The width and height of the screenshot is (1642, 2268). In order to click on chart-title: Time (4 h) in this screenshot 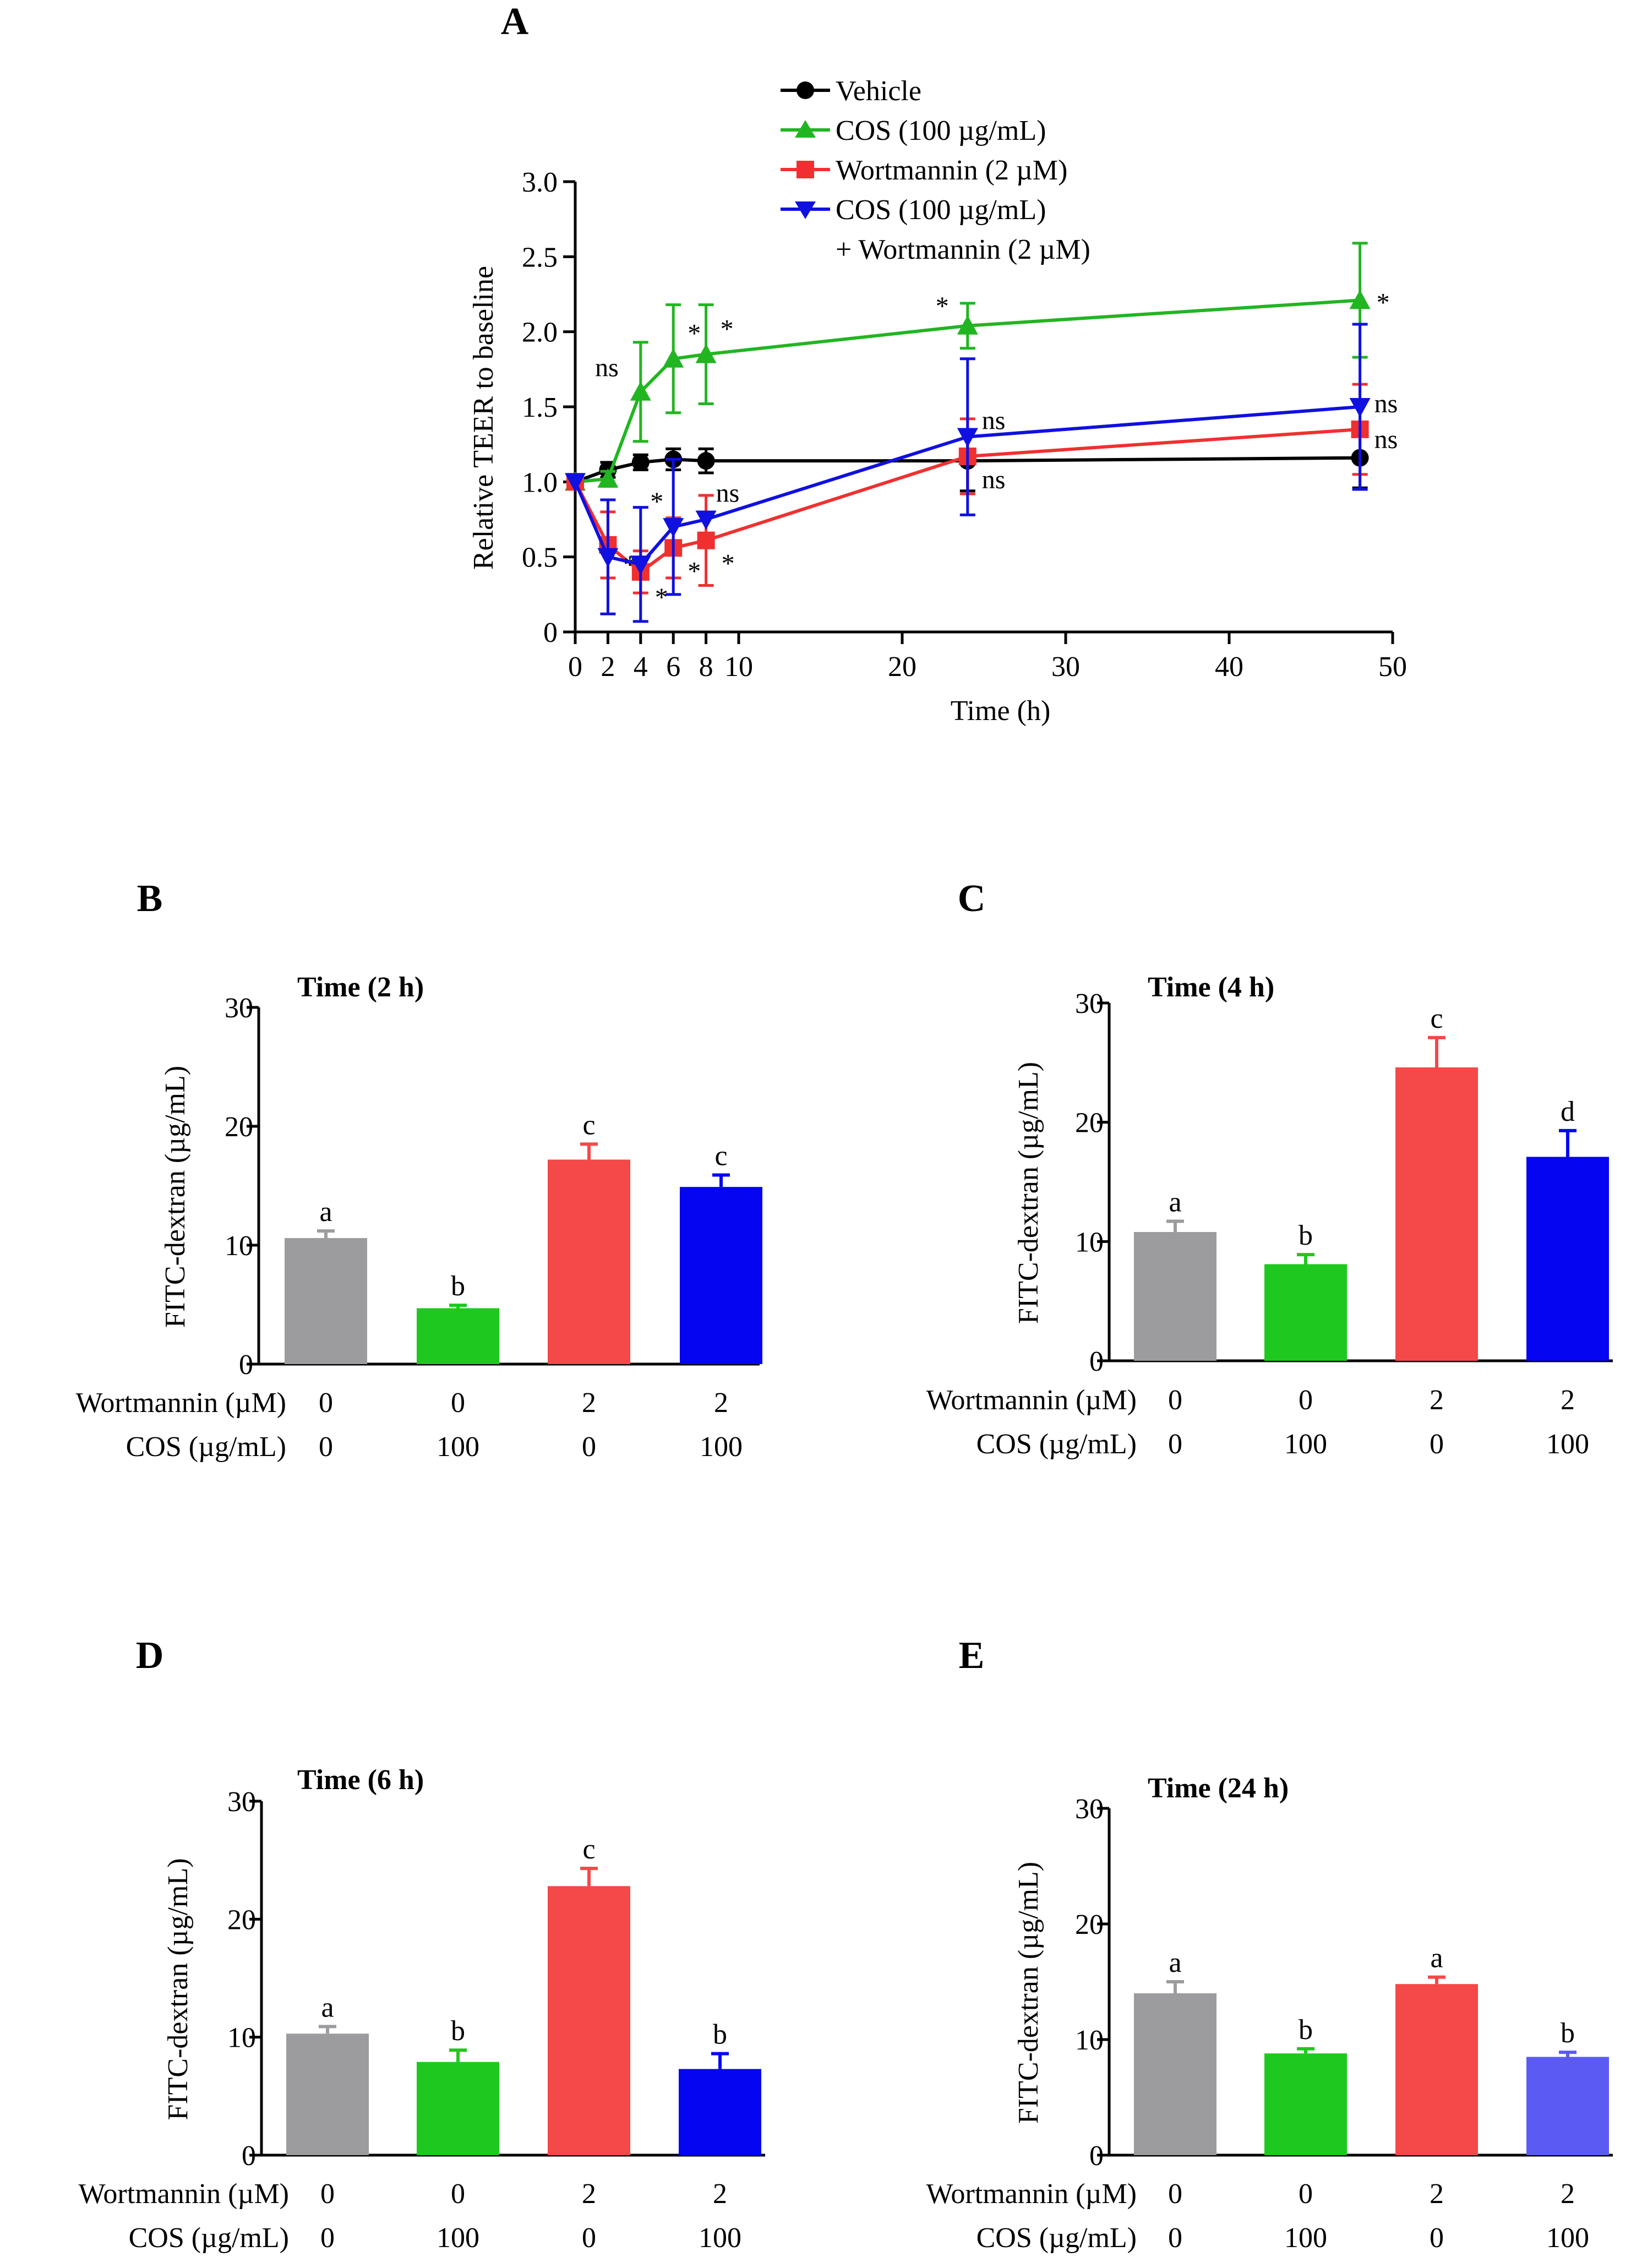, I will do `click(1211, 987)`.